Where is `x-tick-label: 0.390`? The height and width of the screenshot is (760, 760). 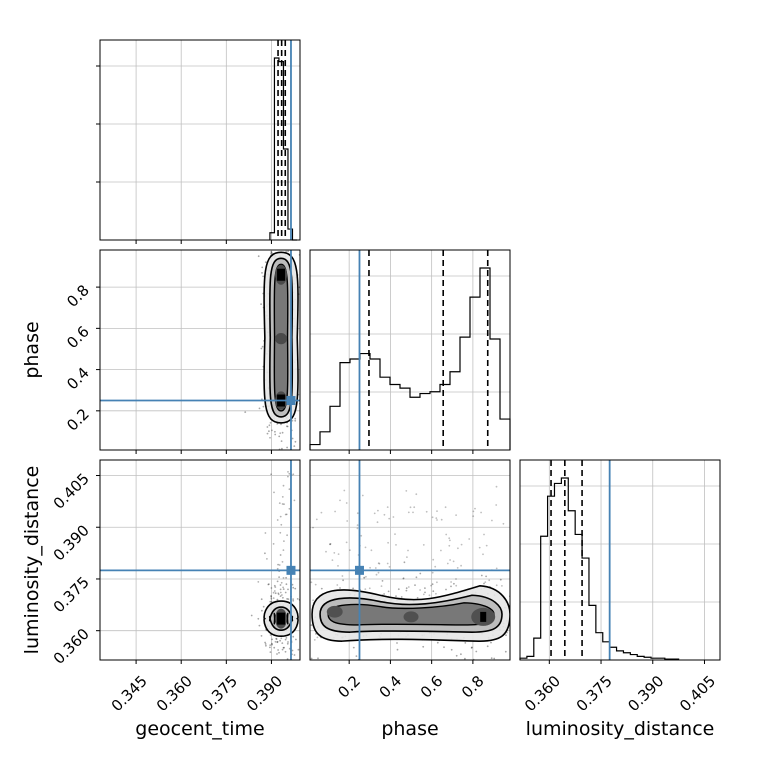
x-tick-label: 0.390 is located at coordinates (264, 693).